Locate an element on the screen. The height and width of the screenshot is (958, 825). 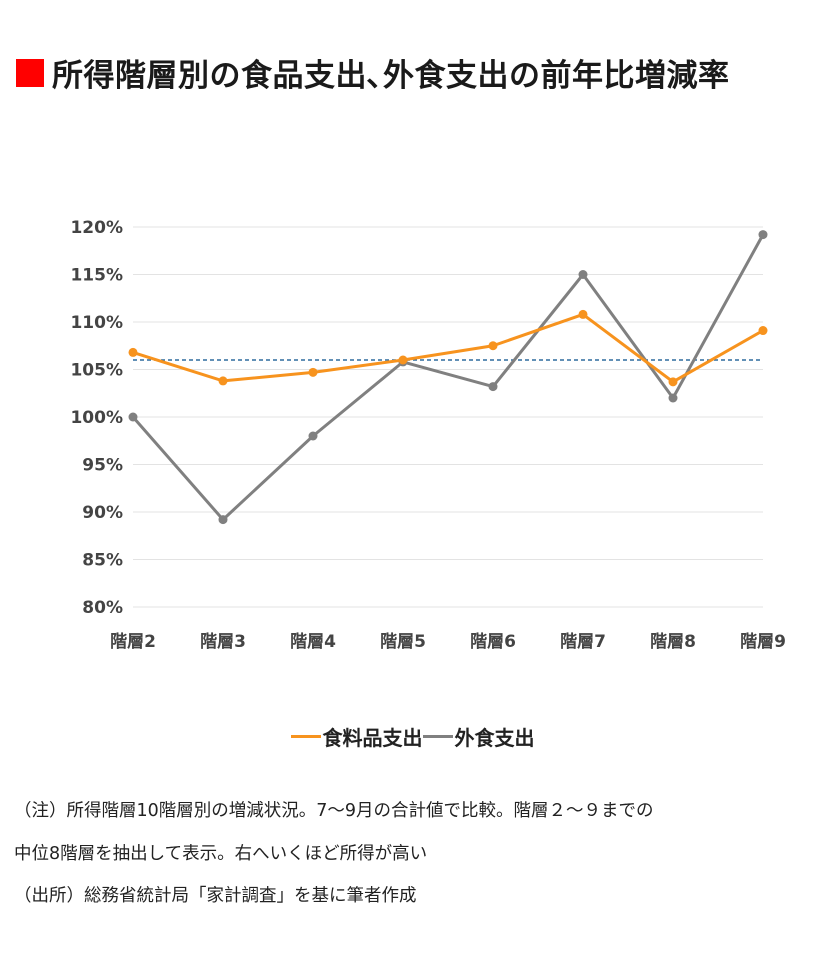
x-axis-ticks: 階層2 階層3 階層4 階層5 階層6 階層7 階層8 階層9 is located at coordinates (448, 642).